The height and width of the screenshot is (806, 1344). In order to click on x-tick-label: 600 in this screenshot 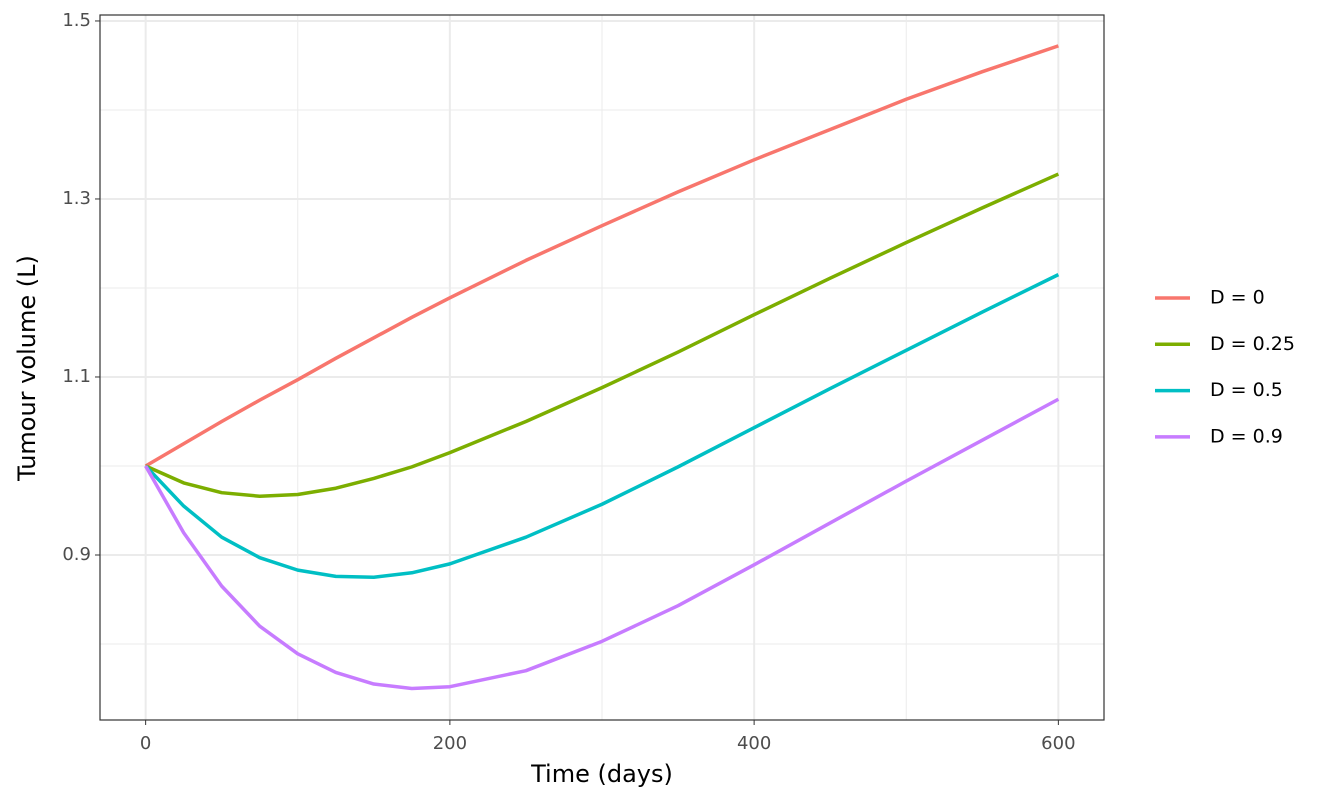, I will do `click(1058, 743)`.